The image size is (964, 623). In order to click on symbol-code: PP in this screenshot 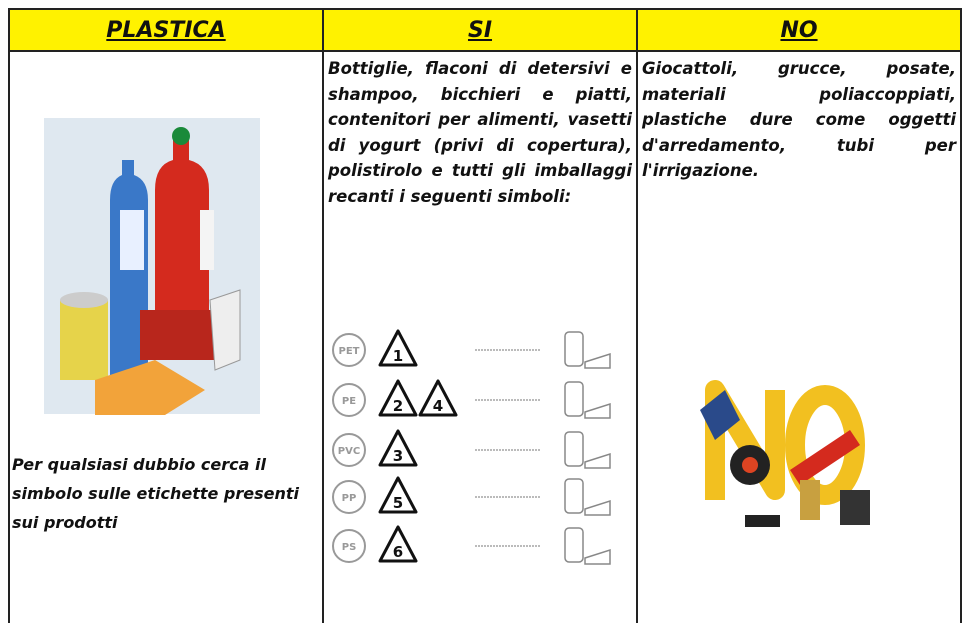, I will do `click(349, 498)`.